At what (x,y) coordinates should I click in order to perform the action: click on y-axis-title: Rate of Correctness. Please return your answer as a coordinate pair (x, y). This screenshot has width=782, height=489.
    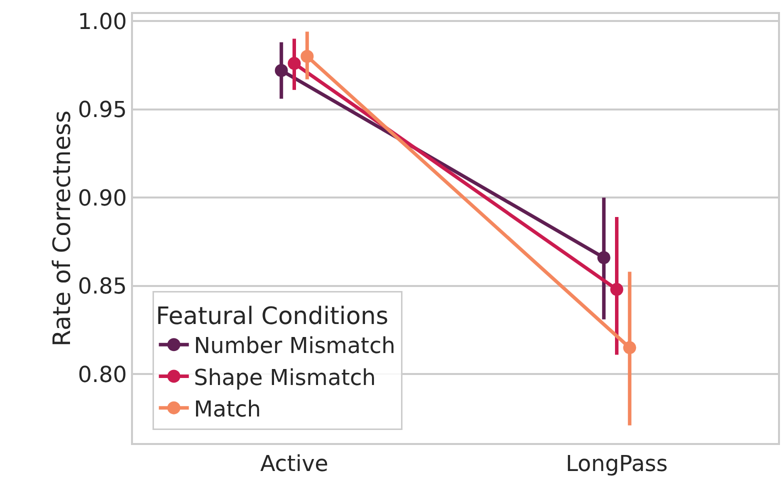
    Looking at the image, I should click on (62, 228).